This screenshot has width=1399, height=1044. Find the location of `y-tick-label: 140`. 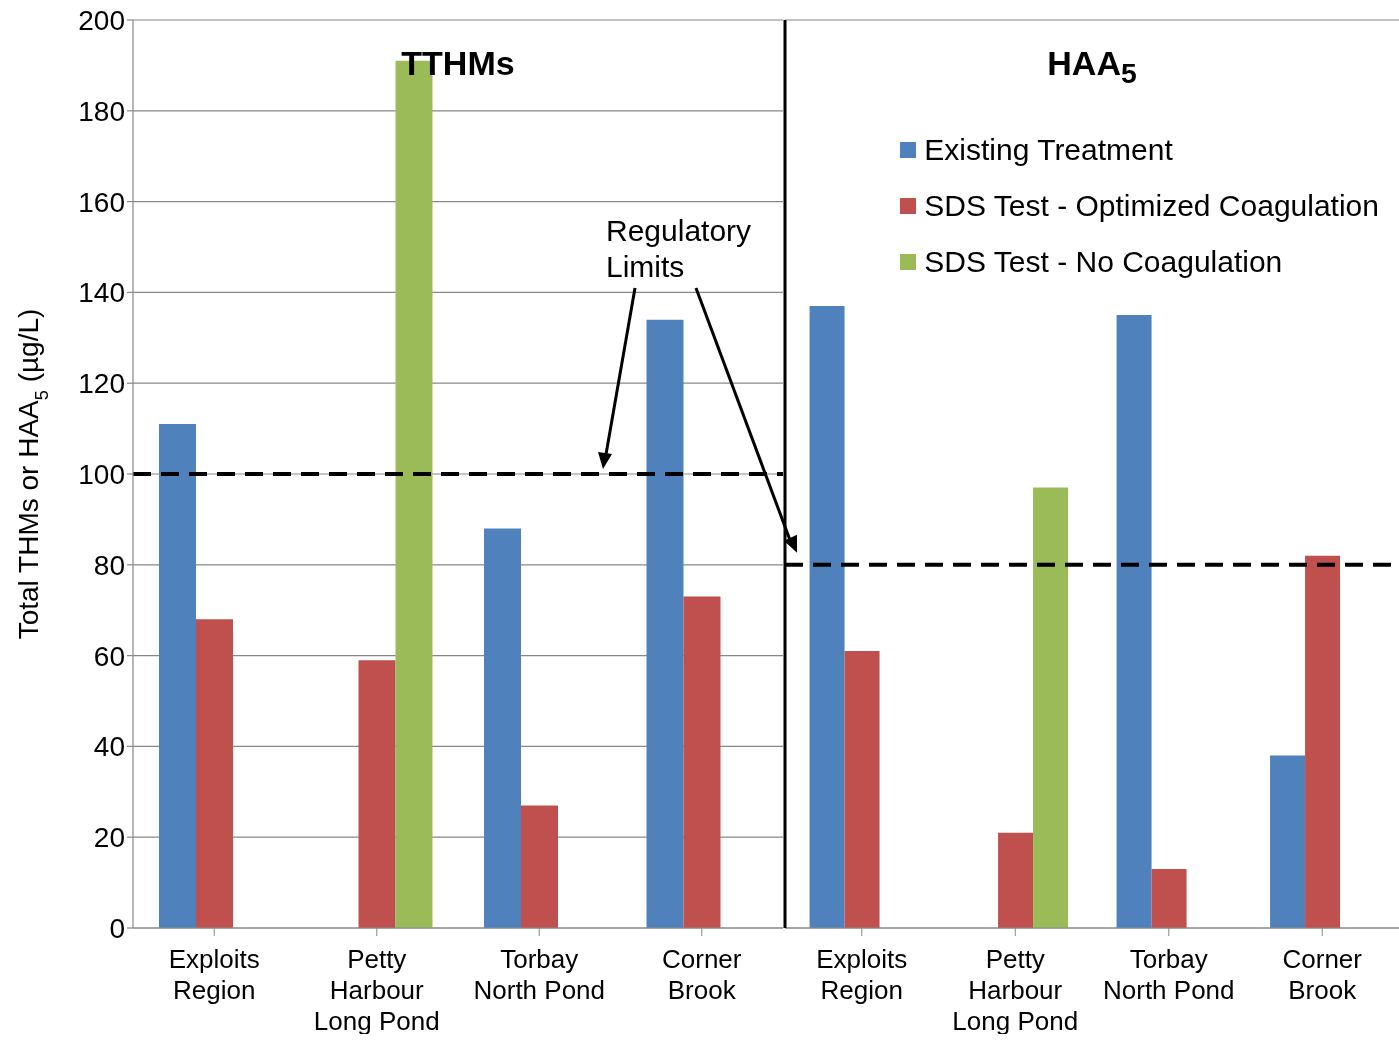

y-tick-label: 140 is located at coordinates (101, 293).